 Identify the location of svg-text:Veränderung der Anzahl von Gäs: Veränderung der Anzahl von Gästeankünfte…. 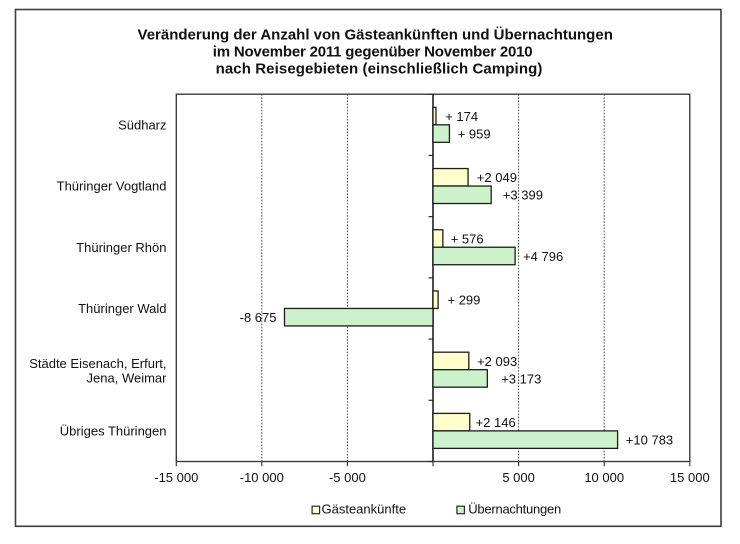
(375, 34).